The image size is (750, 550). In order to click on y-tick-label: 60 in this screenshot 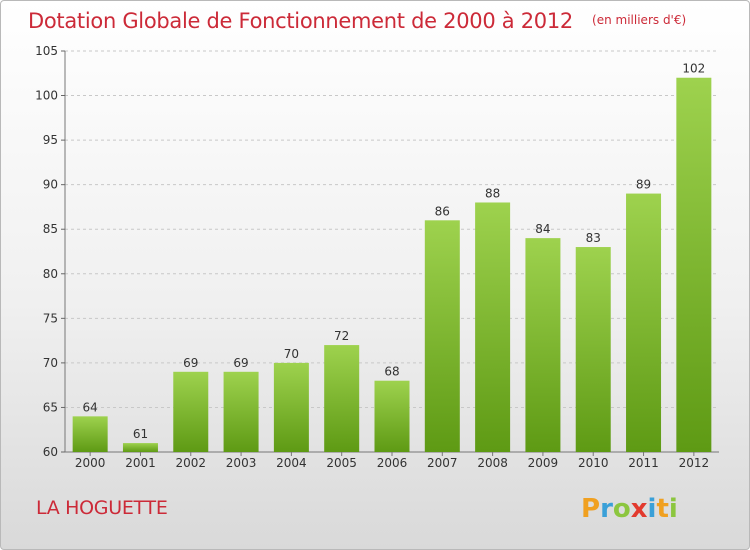, I will do `click(50, 452)`.